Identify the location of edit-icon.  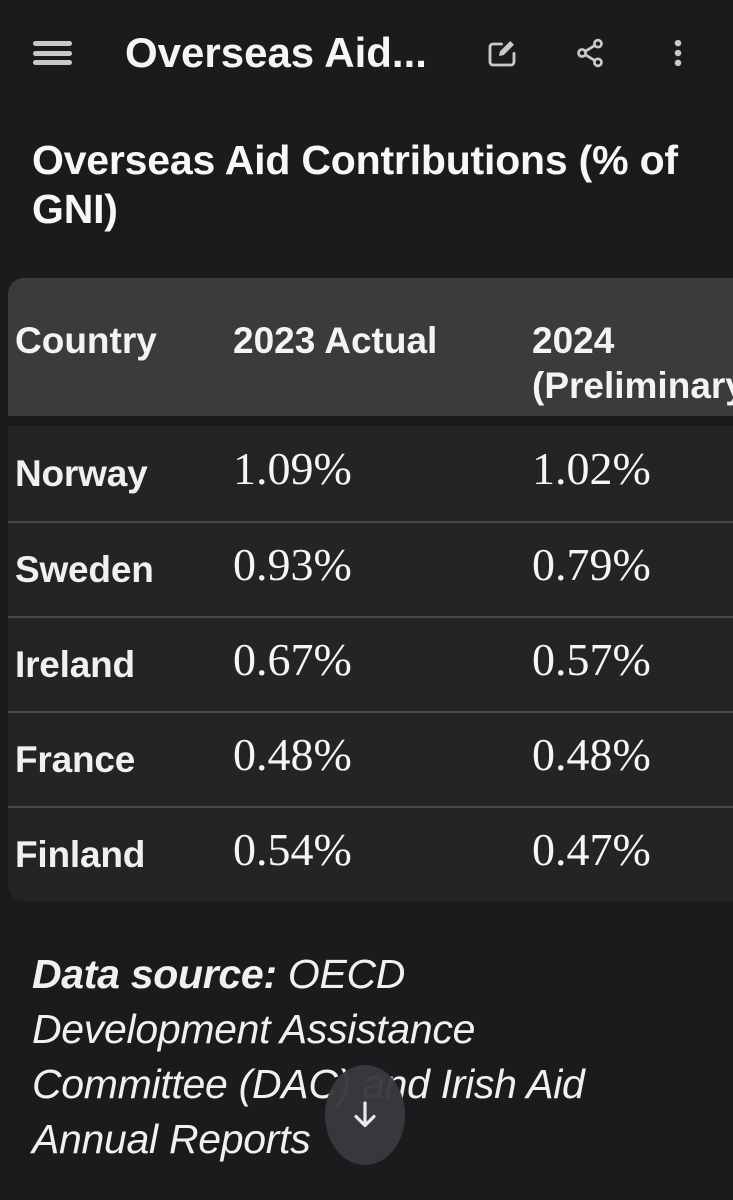
(502, 54).